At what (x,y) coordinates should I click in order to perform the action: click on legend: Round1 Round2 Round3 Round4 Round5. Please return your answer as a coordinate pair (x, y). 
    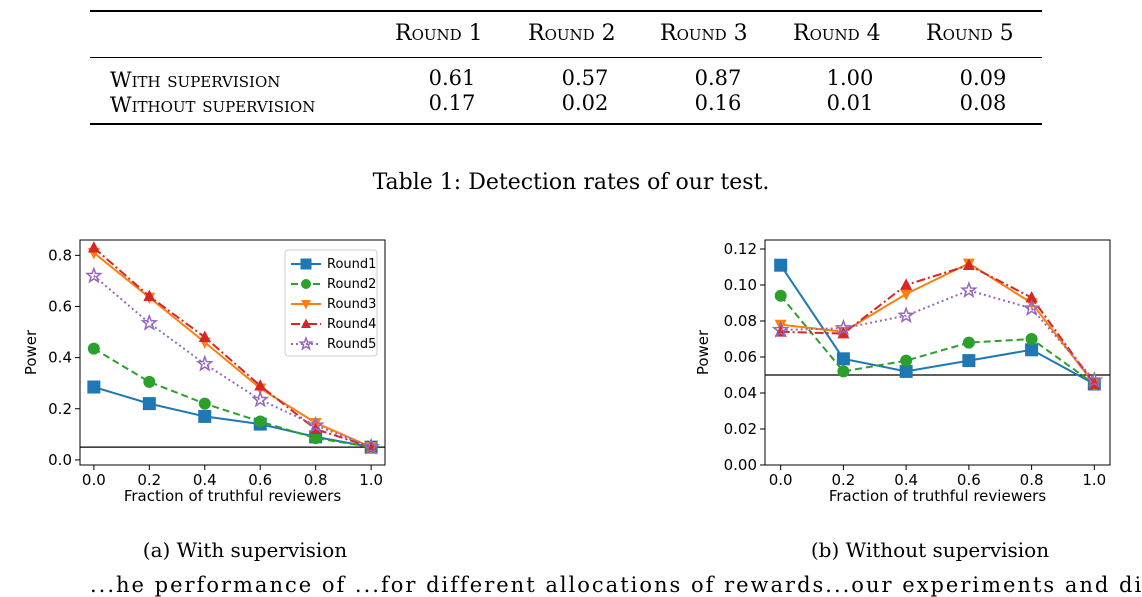
    Looking at the image, I should click on (331, 303).